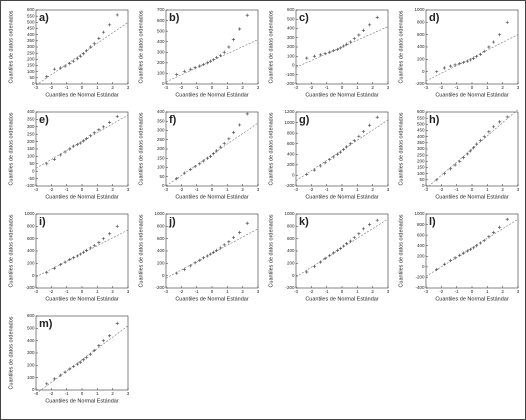 The height and width of the screenshot is (420, 526). I want to click on y-tick-label: 250, so click(31, 52).